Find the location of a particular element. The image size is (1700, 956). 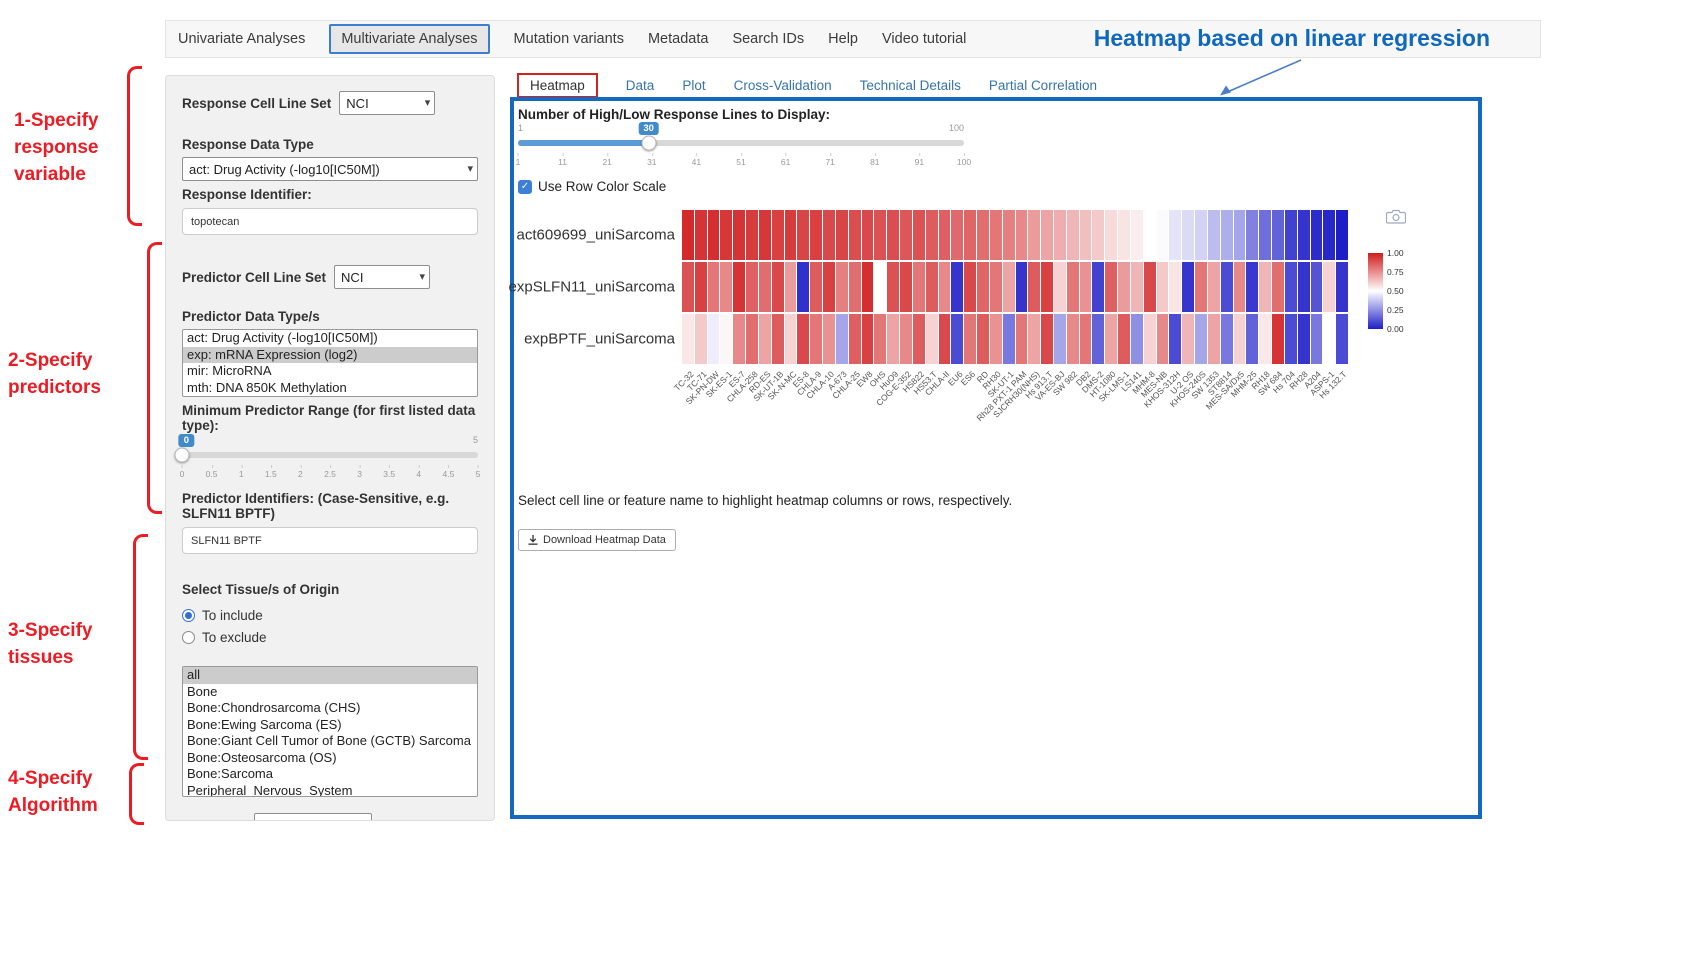

predictor-cell-line-set-select: NCI ▾ is located at coordinates (382, 277).